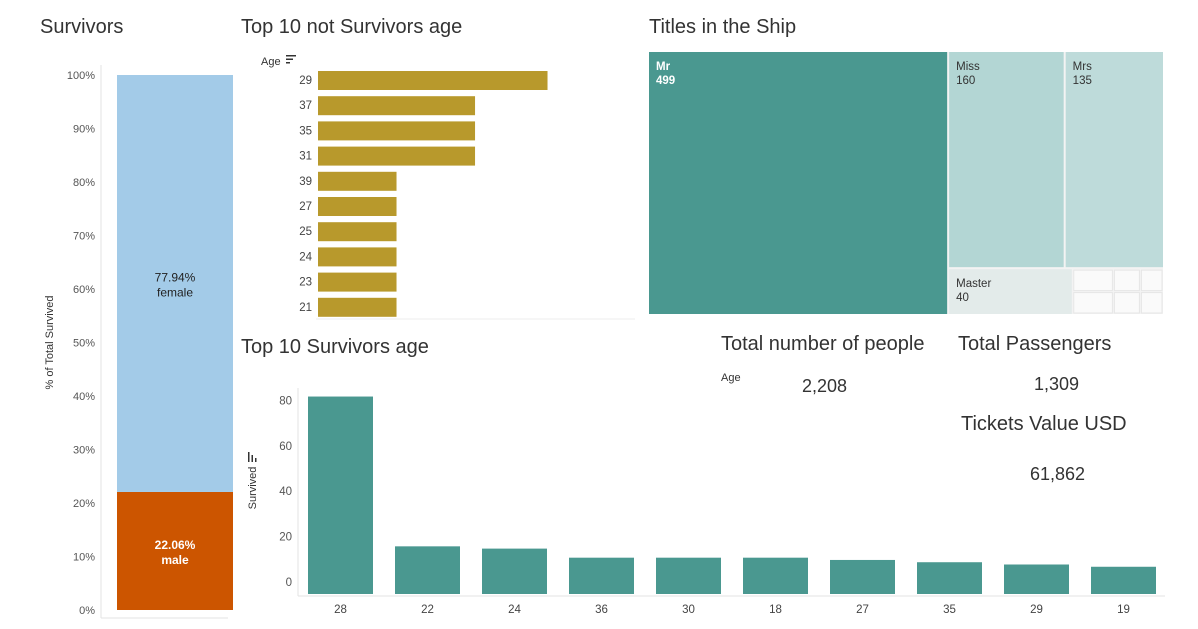 This screenshot has width=1198, height=629. Describe the element at coordinates (1123, 610) in the screenshot. I see `survivors-age-x-tick-label: 19` at that location.